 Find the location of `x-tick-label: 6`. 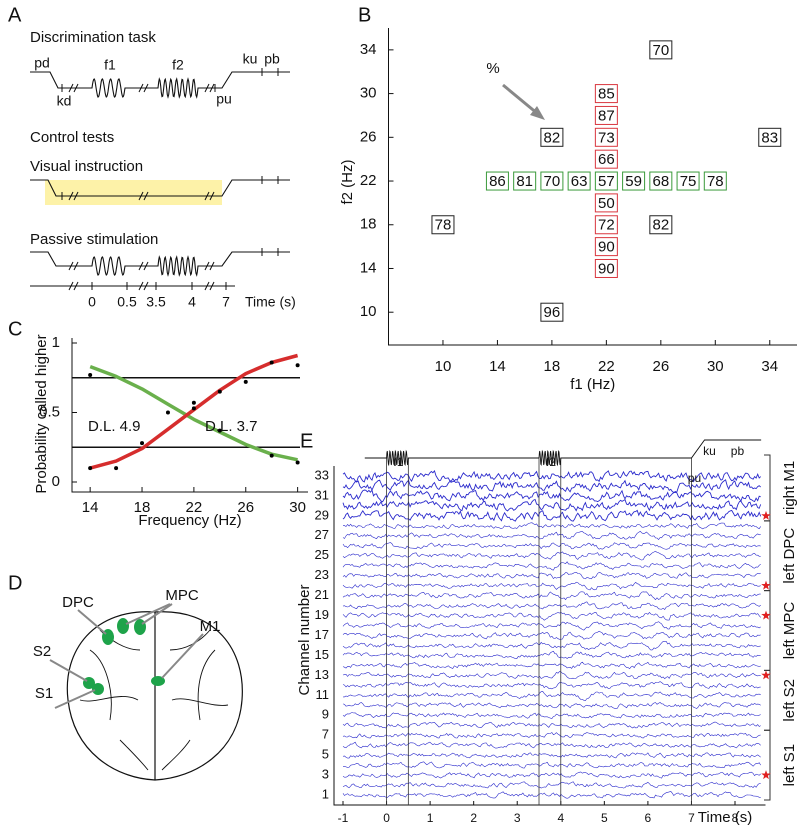

x-tick-label: 6 is located at coordinates (648, 818).